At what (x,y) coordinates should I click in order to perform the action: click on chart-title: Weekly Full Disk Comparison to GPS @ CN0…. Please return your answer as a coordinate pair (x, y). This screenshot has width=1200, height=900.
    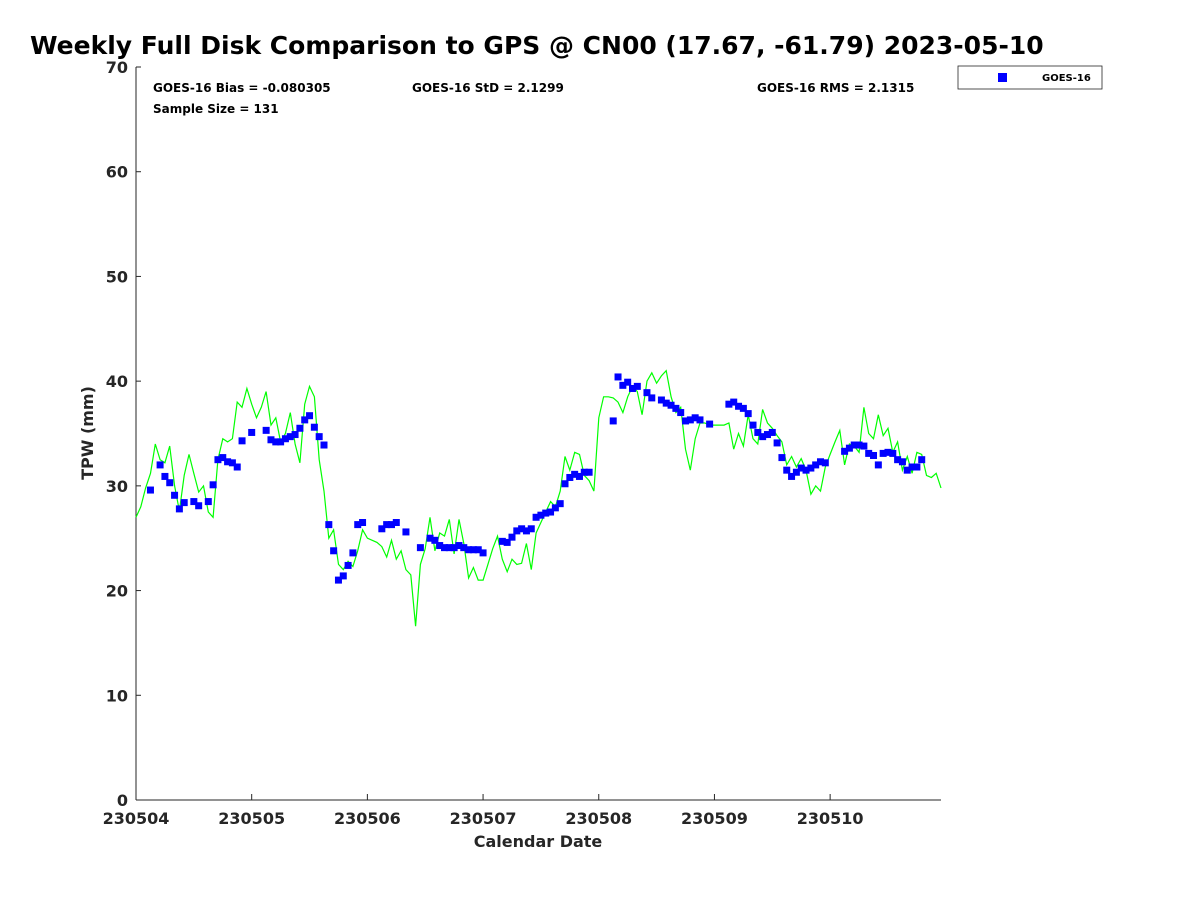
    Looking at the image, I should click on (537, 45).